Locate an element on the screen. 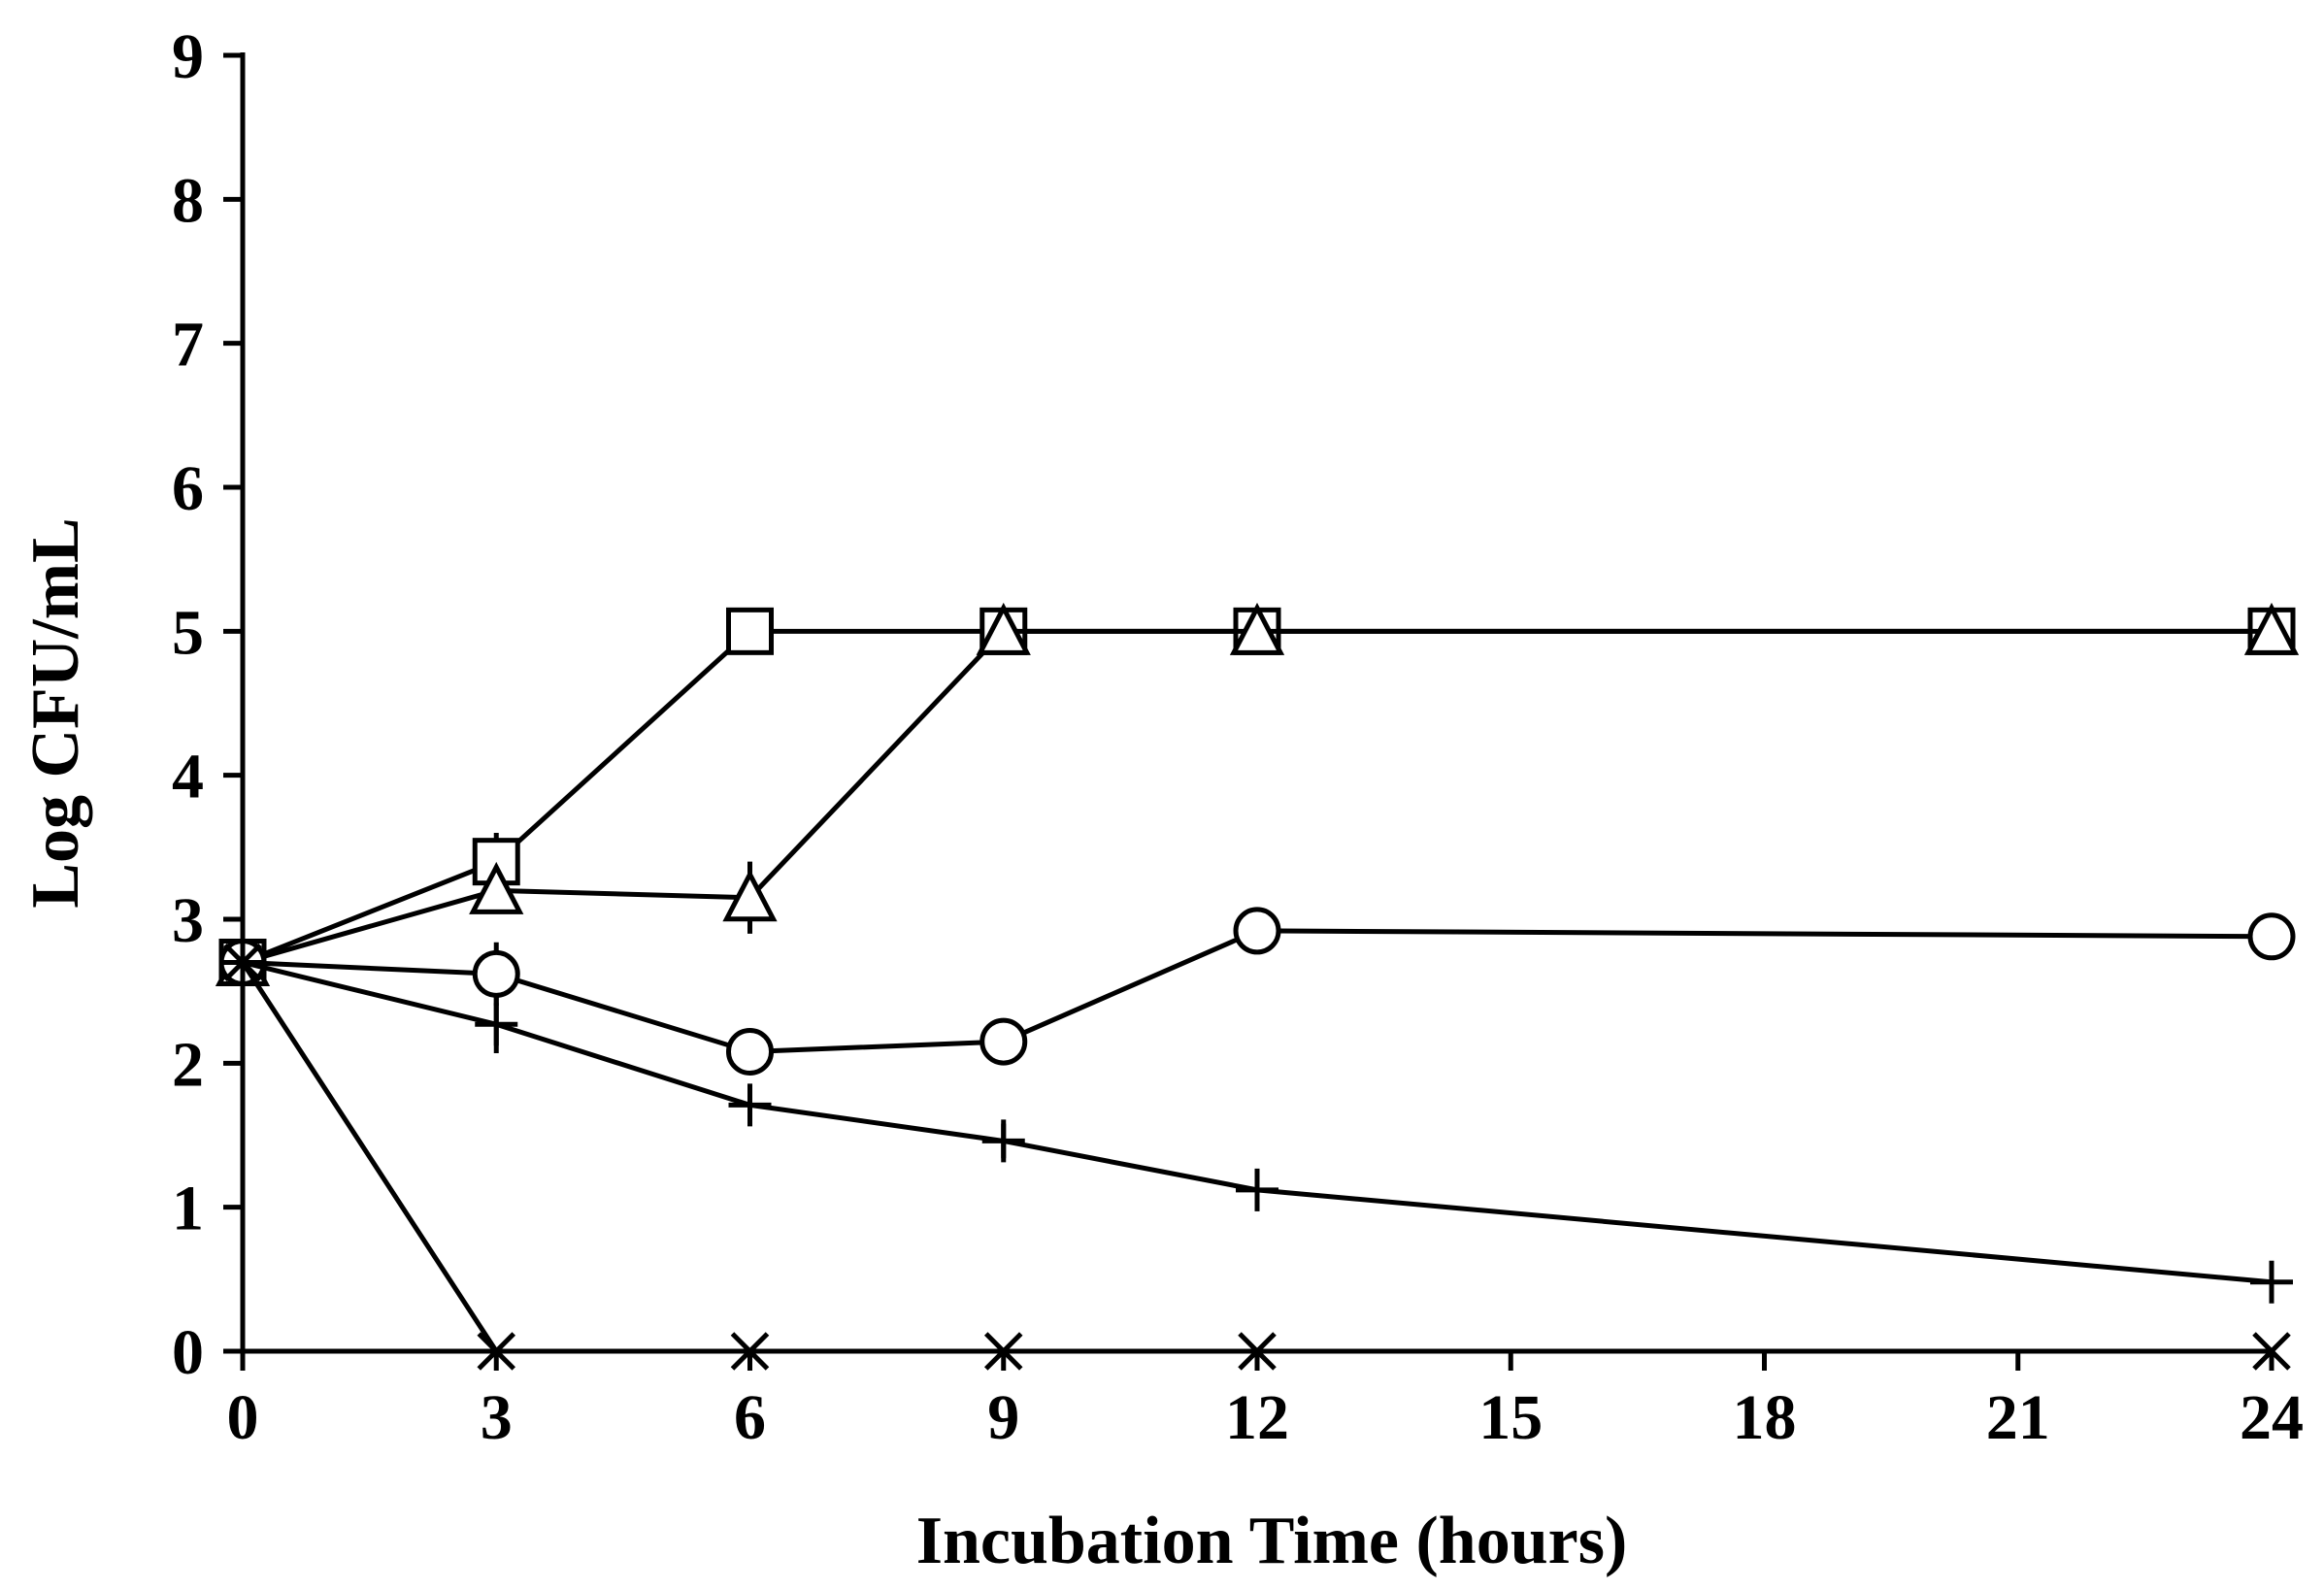 Image resolution: width=2324 pixels, height=1590 pixels. y-tick-label-1: 1 is located at coordinates (188, 1209).